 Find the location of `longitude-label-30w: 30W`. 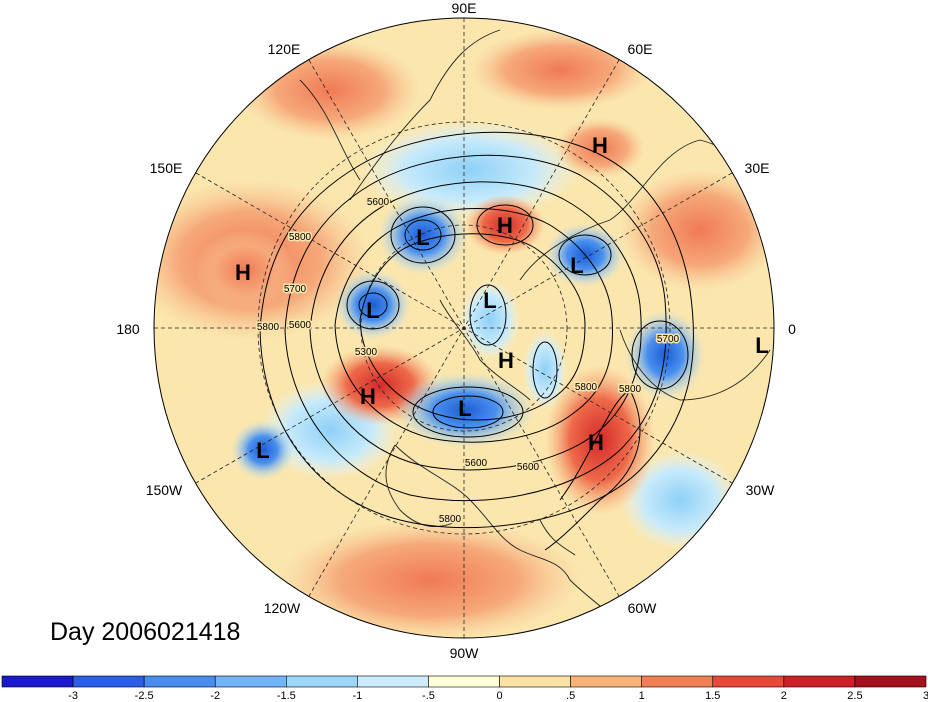

longitude-label-30w: 30W is located at coordinates (761, 490).